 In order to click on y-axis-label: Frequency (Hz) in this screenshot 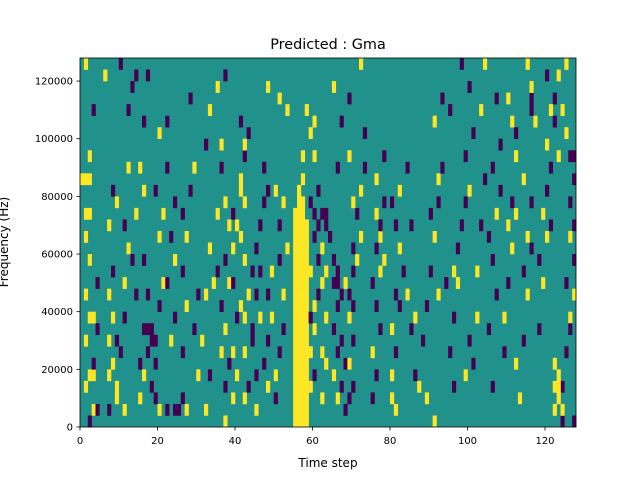, I will do `click(5, 242)`.